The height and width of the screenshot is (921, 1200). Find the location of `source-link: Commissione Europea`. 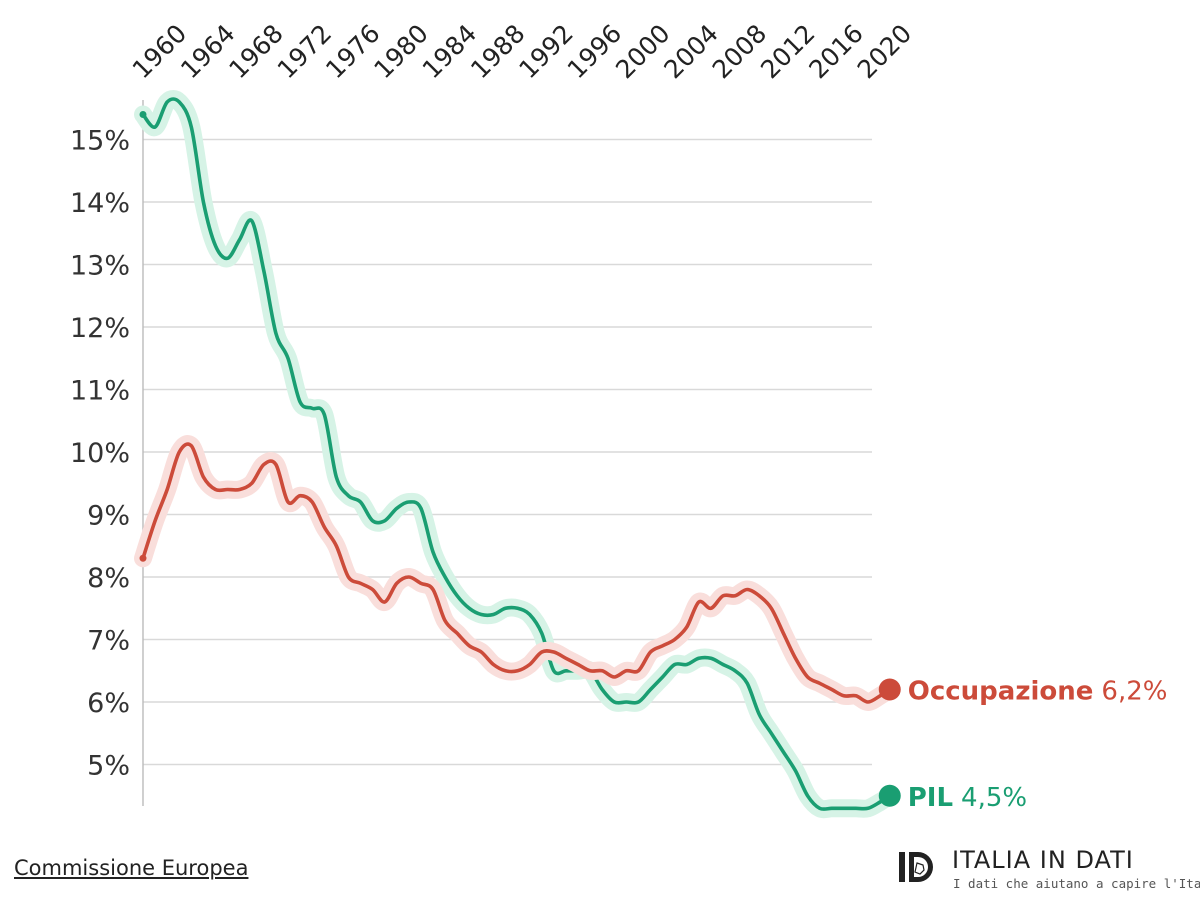

source-link: Commissione Europea is located at coordinates (131, 868).